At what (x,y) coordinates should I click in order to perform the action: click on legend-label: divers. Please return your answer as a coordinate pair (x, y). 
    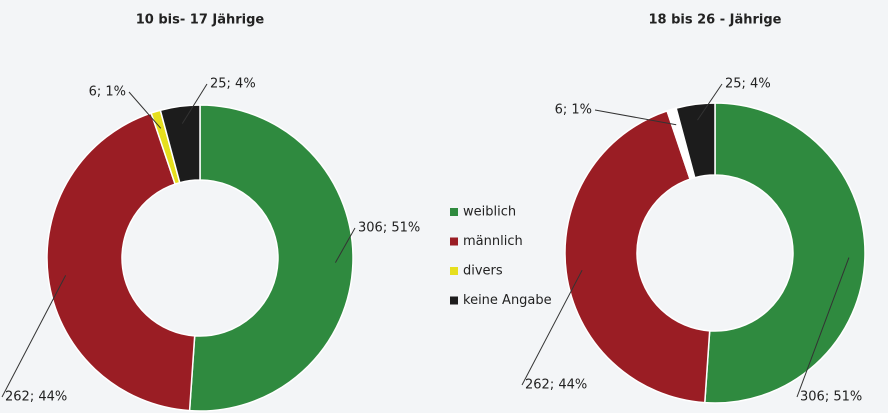
    Looking at the image, I should click on (483, 271).